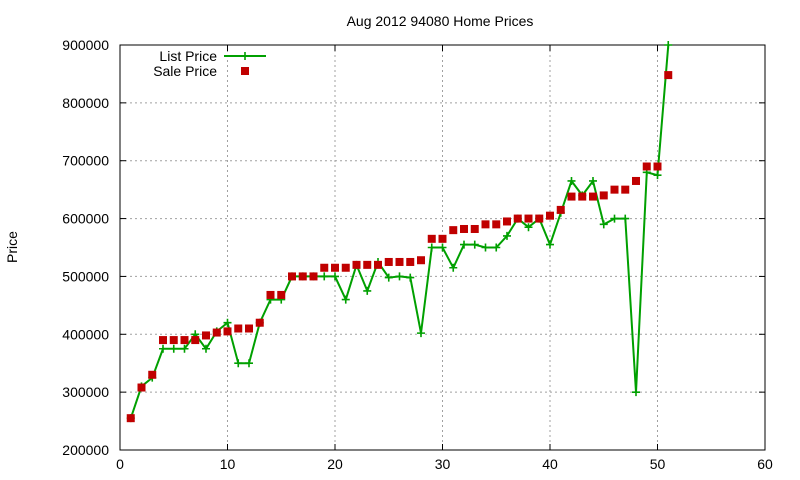 Image resolution: width=800 pixels, height=480 pixels. What do you see at coordinates (765, 464) in the screenshot?
I see `x-tick-label: 60` at bounding box center [765, 464].